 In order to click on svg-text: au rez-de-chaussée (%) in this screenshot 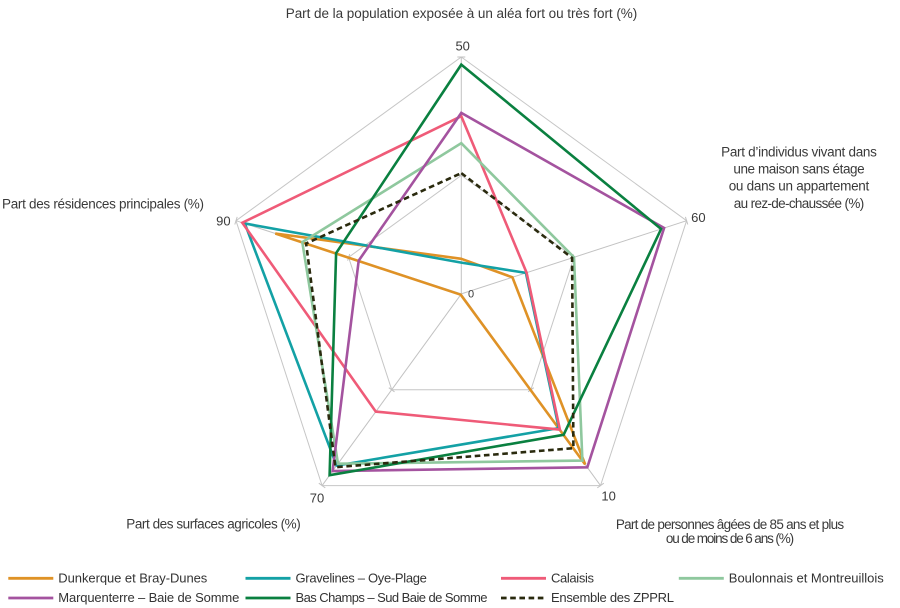, I will do `click(799, 203)`.